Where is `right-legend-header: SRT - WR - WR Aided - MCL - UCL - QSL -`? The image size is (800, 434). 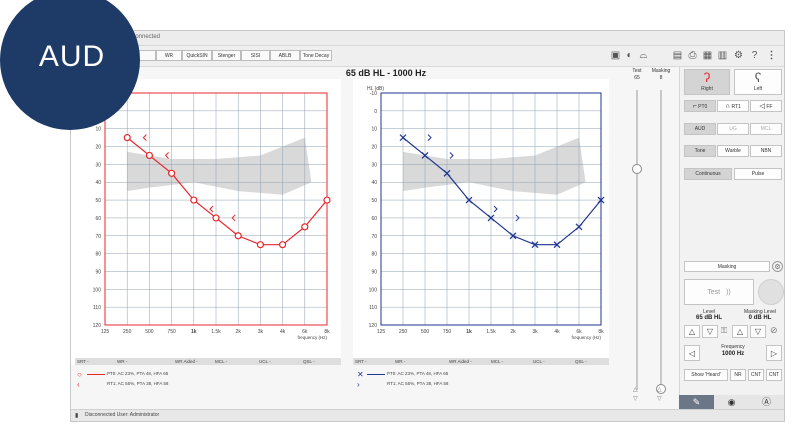
right-legend-header: SRT - WR - WR Aided - MCL - UCL - QSL - is located at coordinates (208, 361).